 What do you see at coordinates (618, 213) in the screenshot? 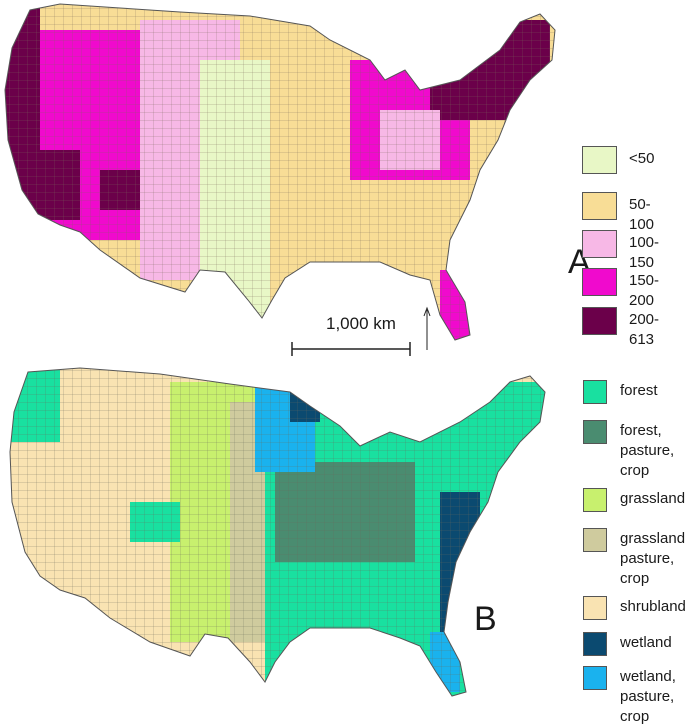
I see `legend-item: 50-100` at bounding box center [618, 213].